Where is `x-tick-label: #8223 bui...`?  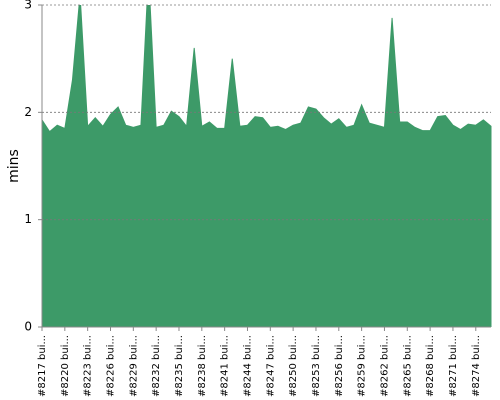 x-tick-label: #8223 bui... is located at coordinates (88, 366).